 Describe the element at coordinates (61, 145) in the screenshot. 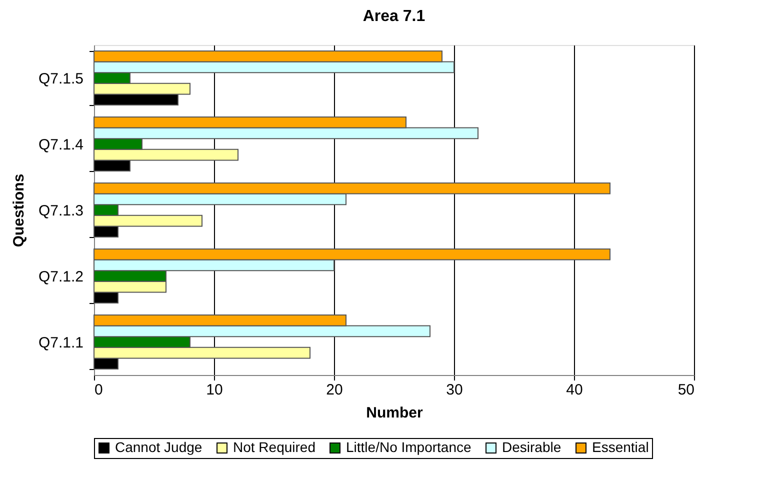

I see `y-tick-label: Q7.1.4` at that location.